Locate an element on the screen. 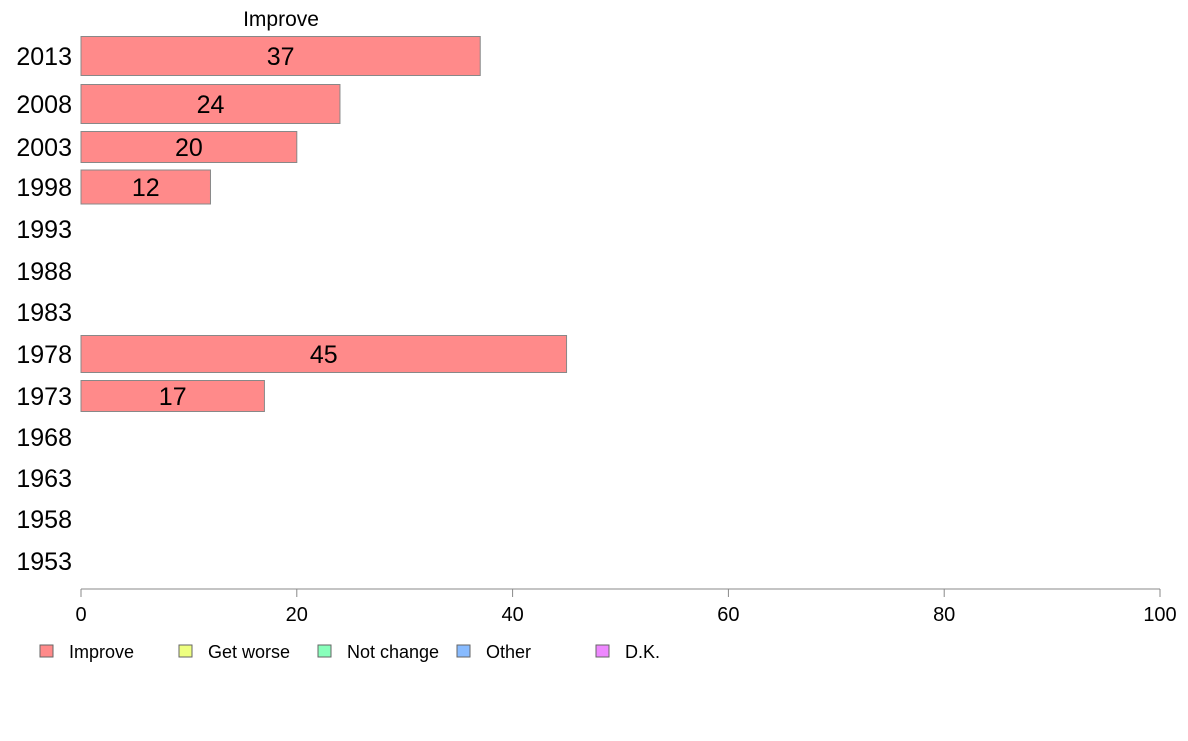 The width and height of the screenshot is (1188, 741). data-label: 12 is located at coordinates (146, 188).